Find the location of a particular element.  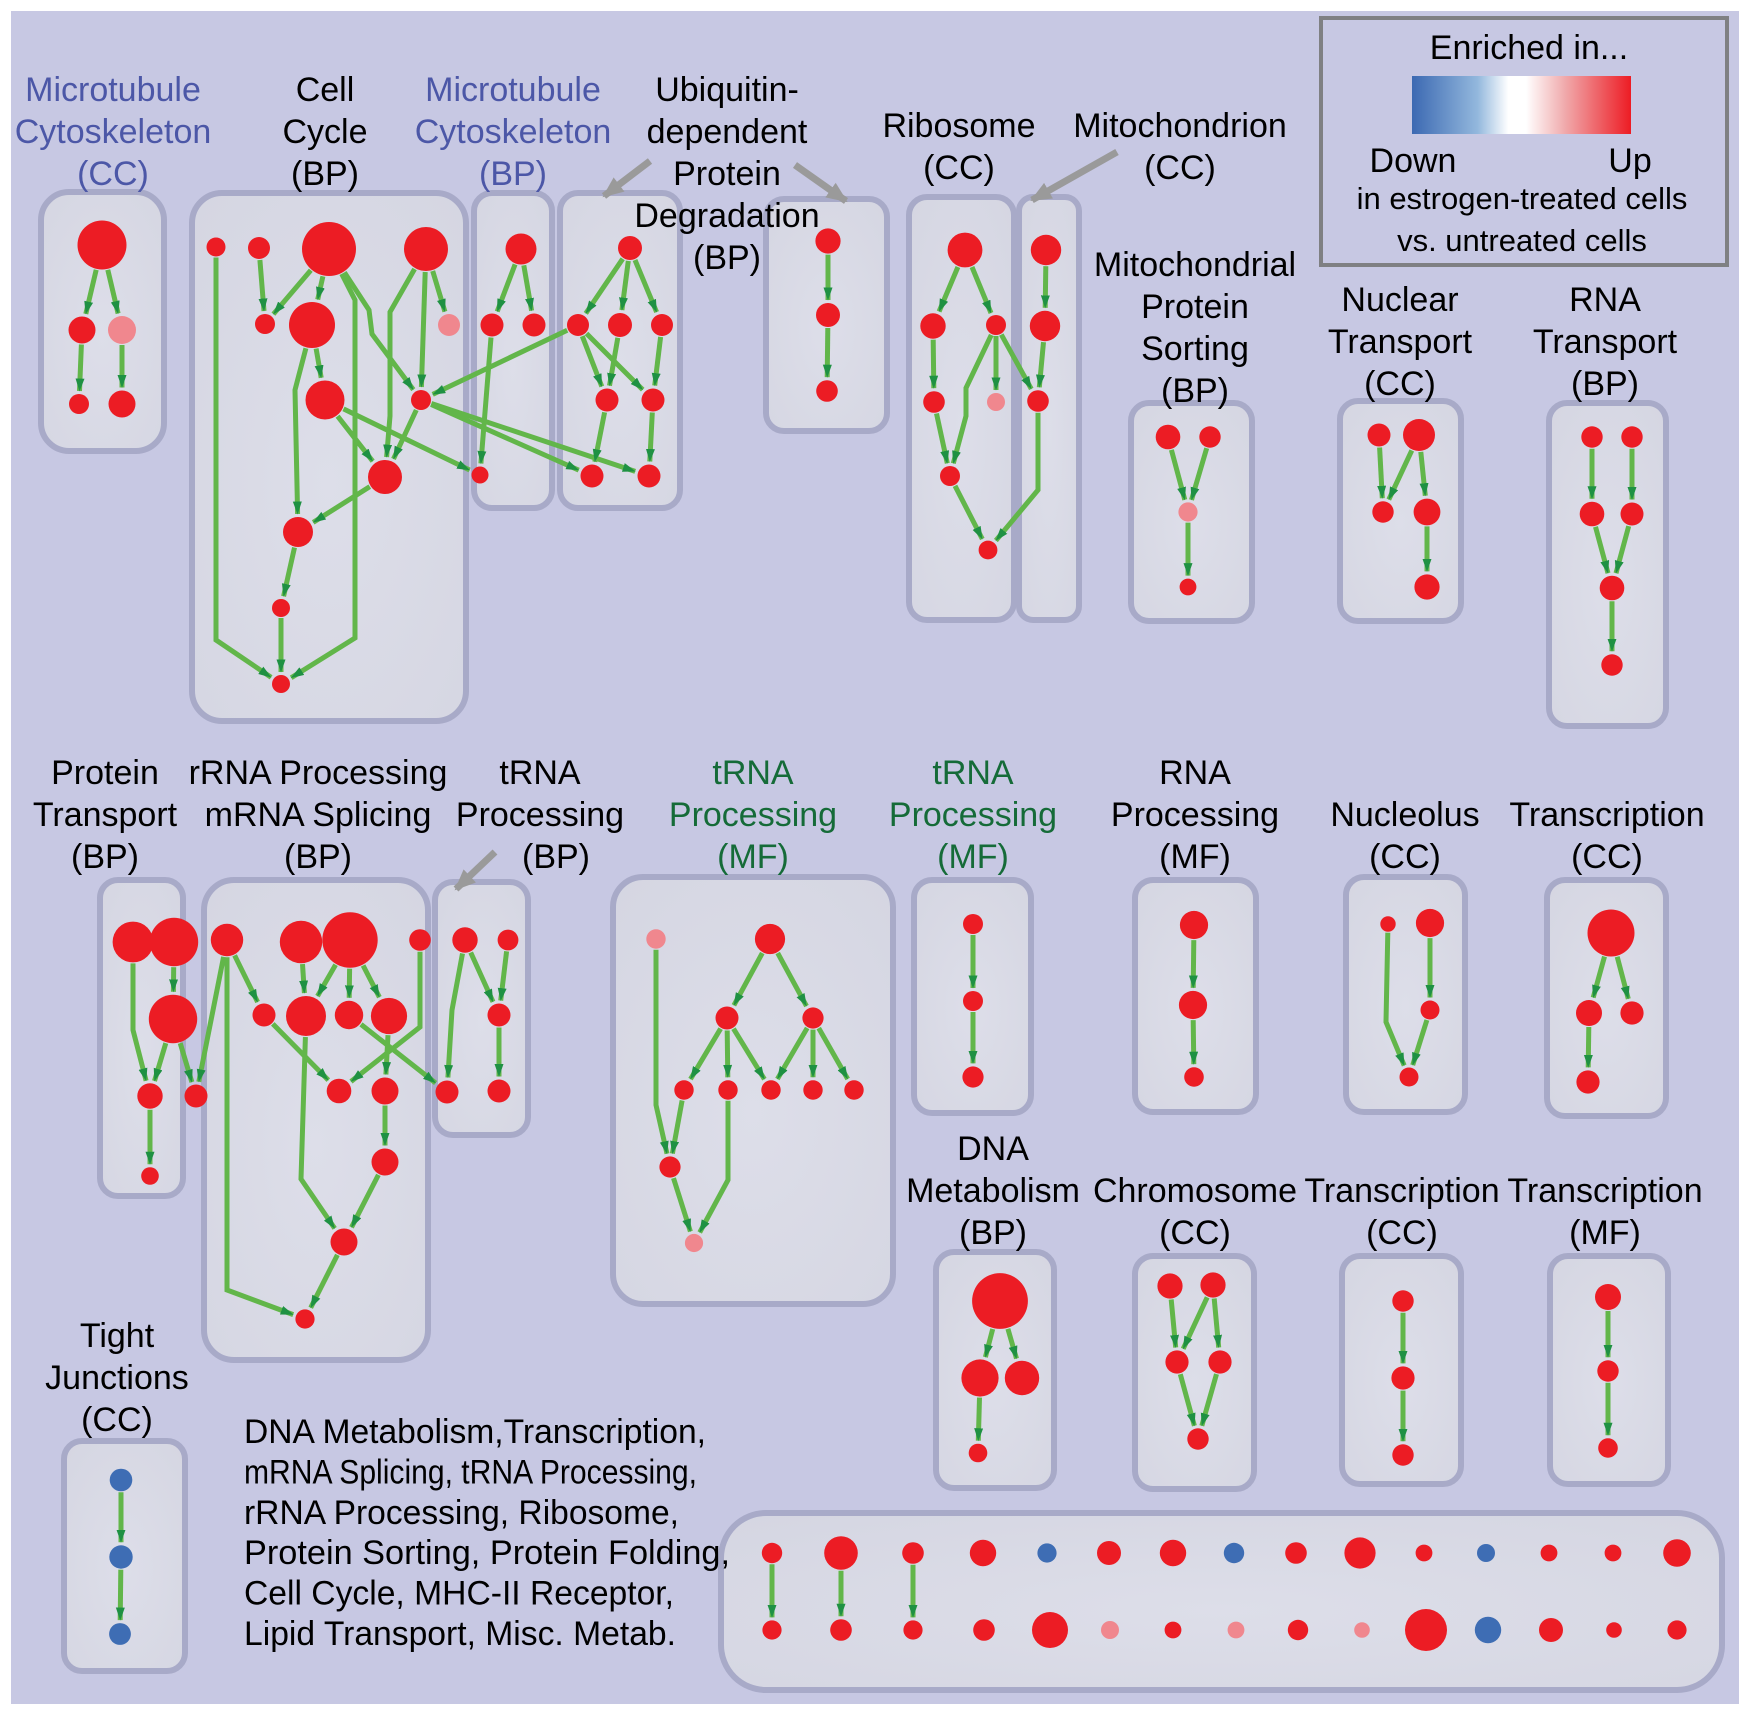

svg-text: Mitochondrion is located at coordinates (1180, 126).